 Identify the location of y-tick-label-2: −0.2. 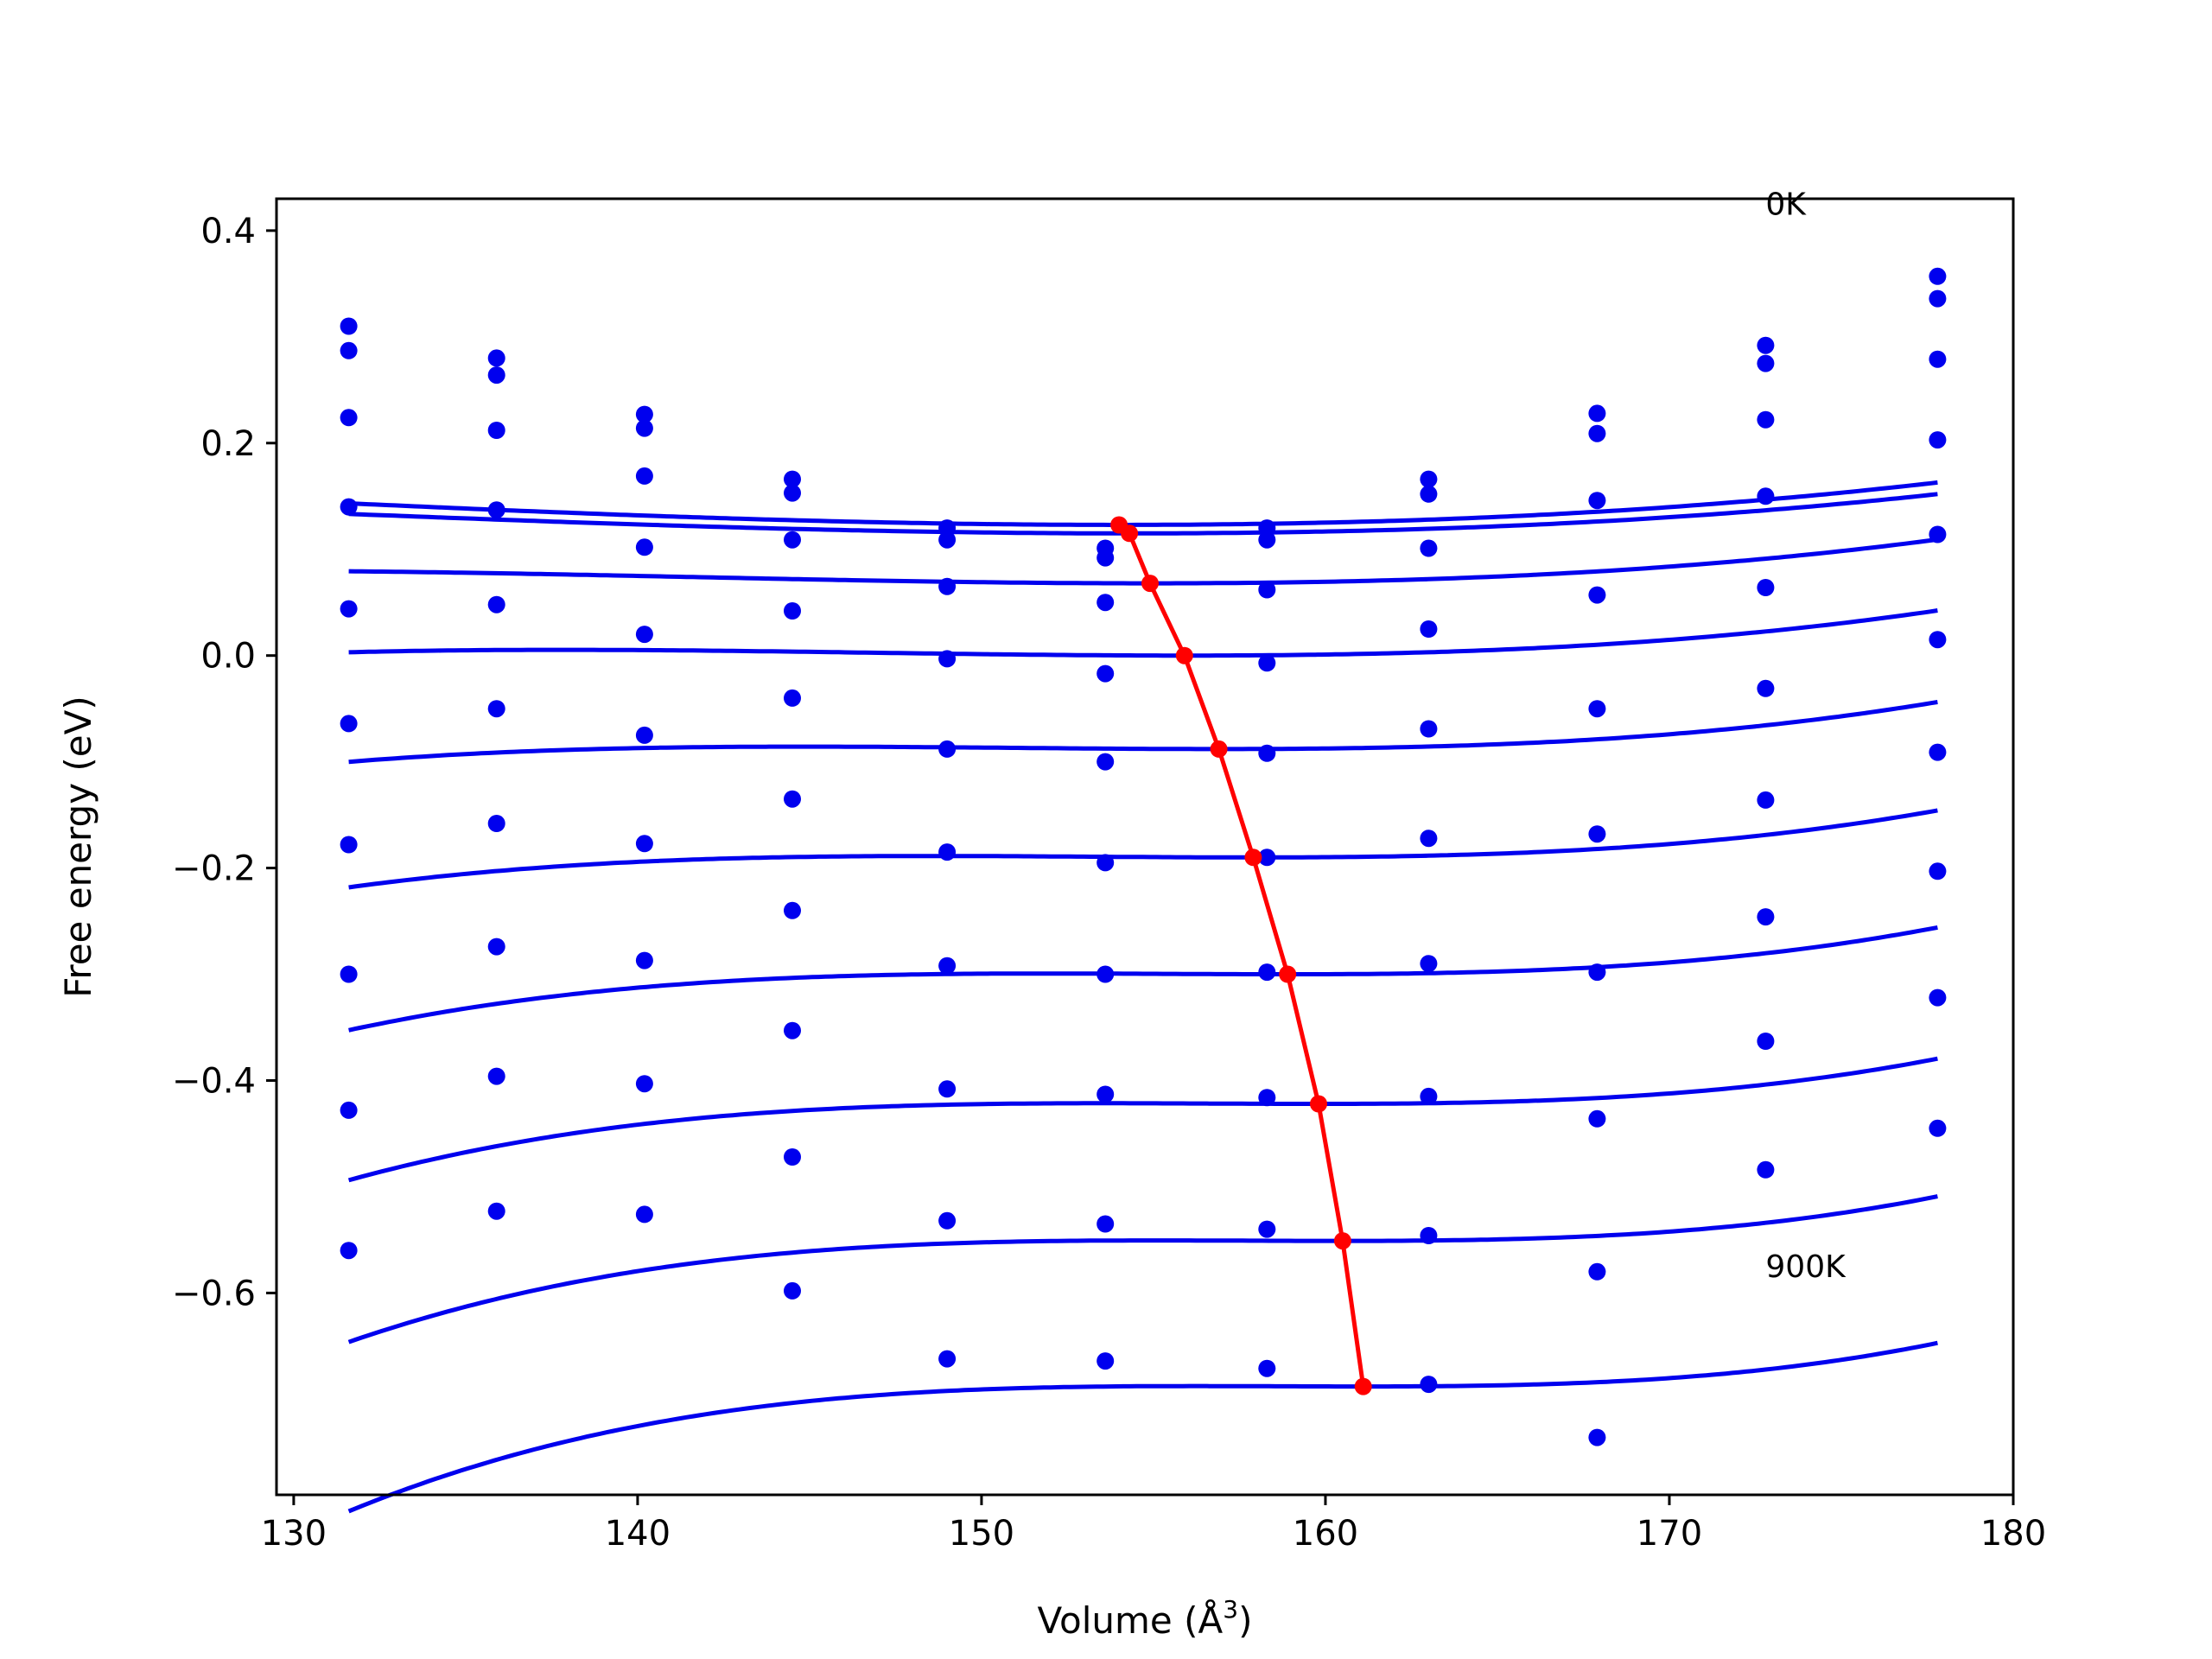
(214, 869).